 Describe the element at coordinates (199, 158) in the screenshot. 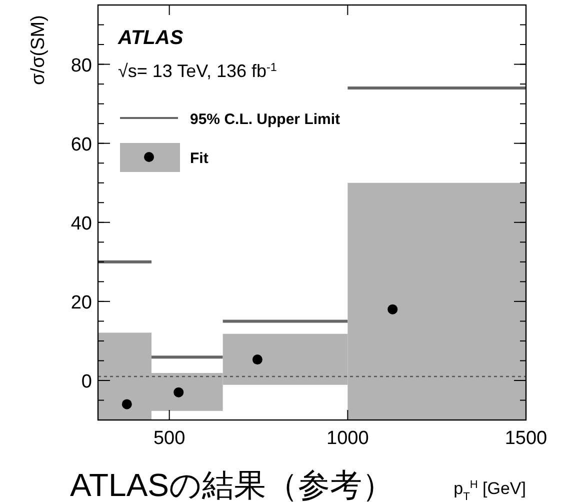

I see `legend-label: Fit` at that location.